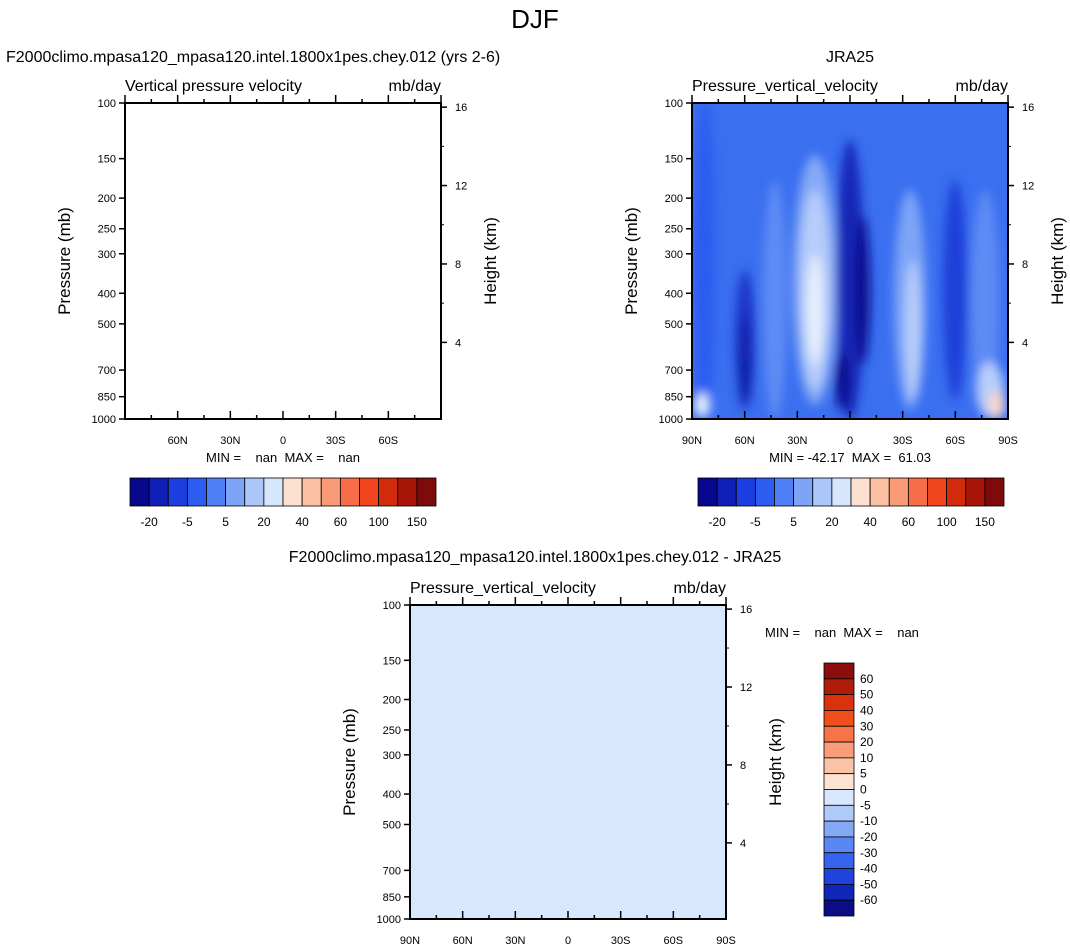  What do you see at coordinates (867, 758) in the screenshot?
I see `colorbar-label: 10` at bounding box center [867, 758].